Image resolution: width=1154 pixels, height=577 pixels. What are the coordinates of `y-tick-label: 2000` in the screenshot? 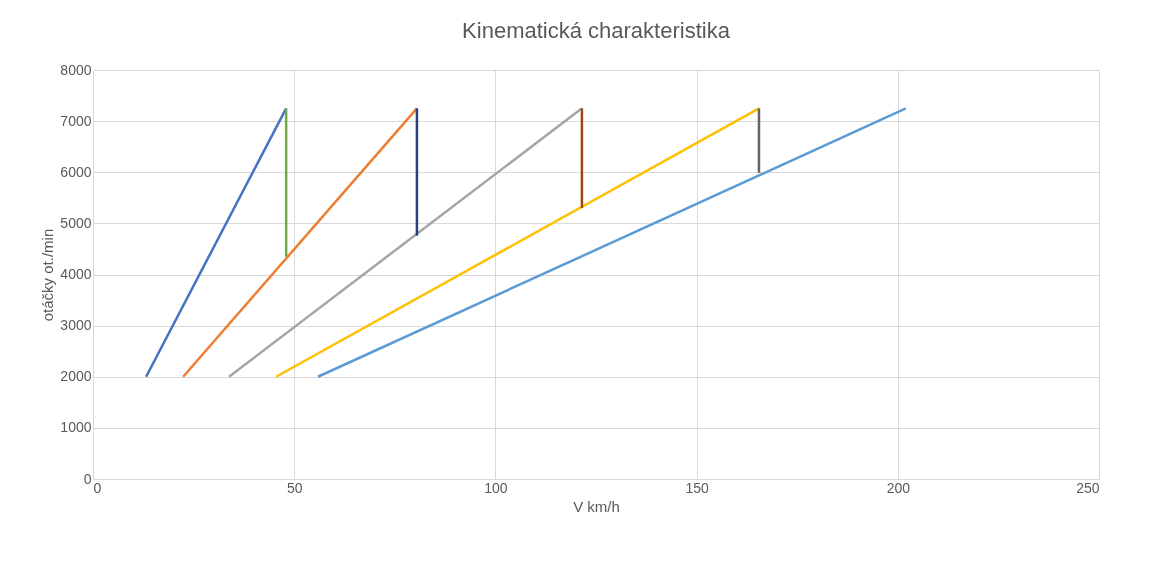 It's located at (76, 376).